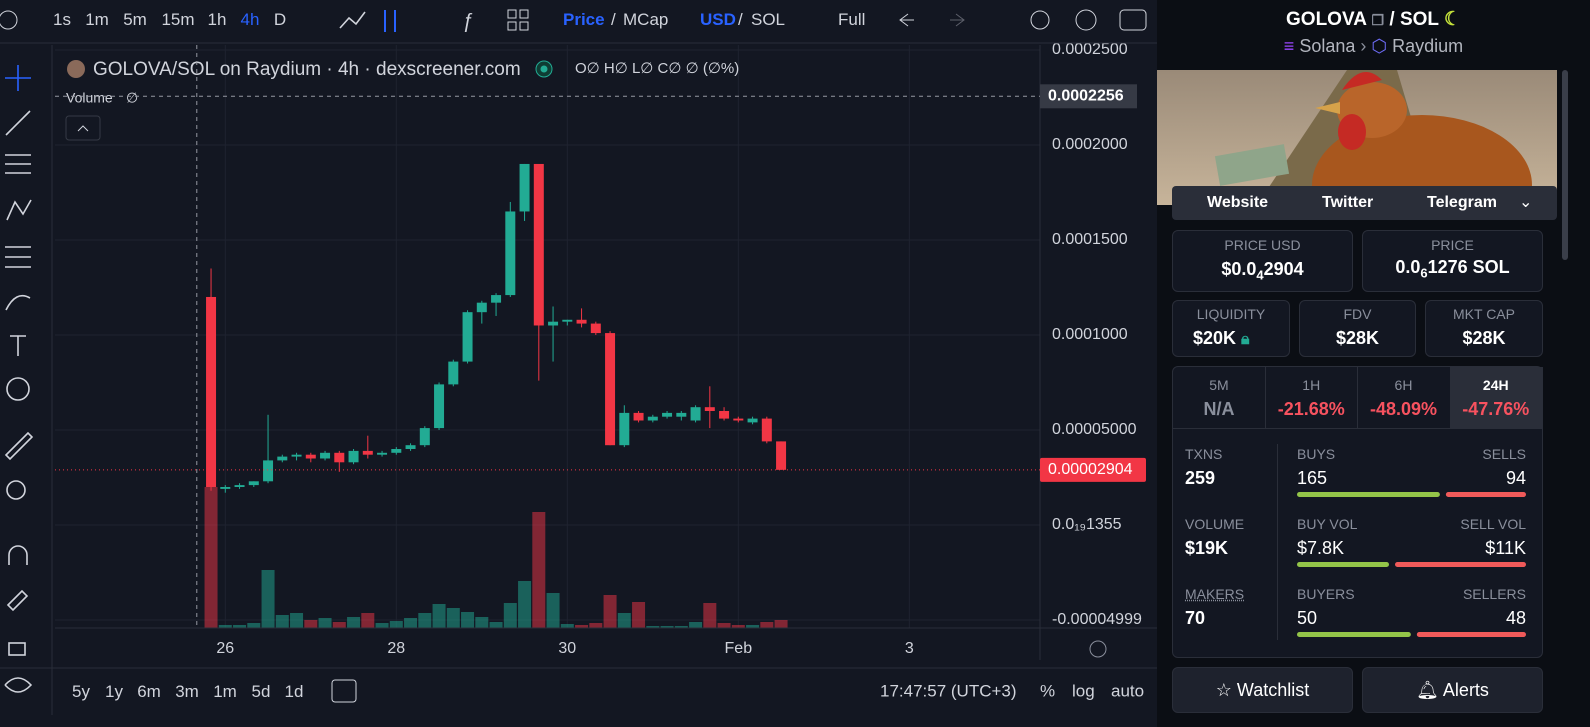  Describe the element at coordinates (1452, 690) in the screenshot. I see `alerts-button: 🔔︎ Alerts` at that location.